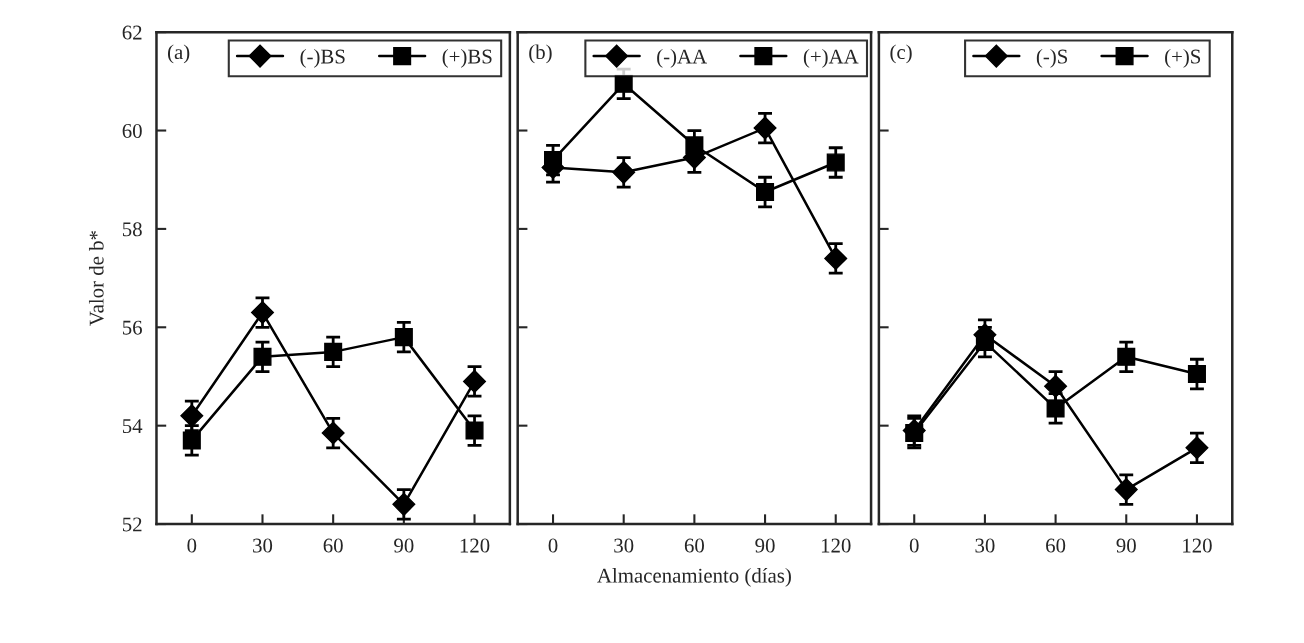 The image size is (1304, 643). I want to click on legend-label: (+)AA, so click(831, 58).